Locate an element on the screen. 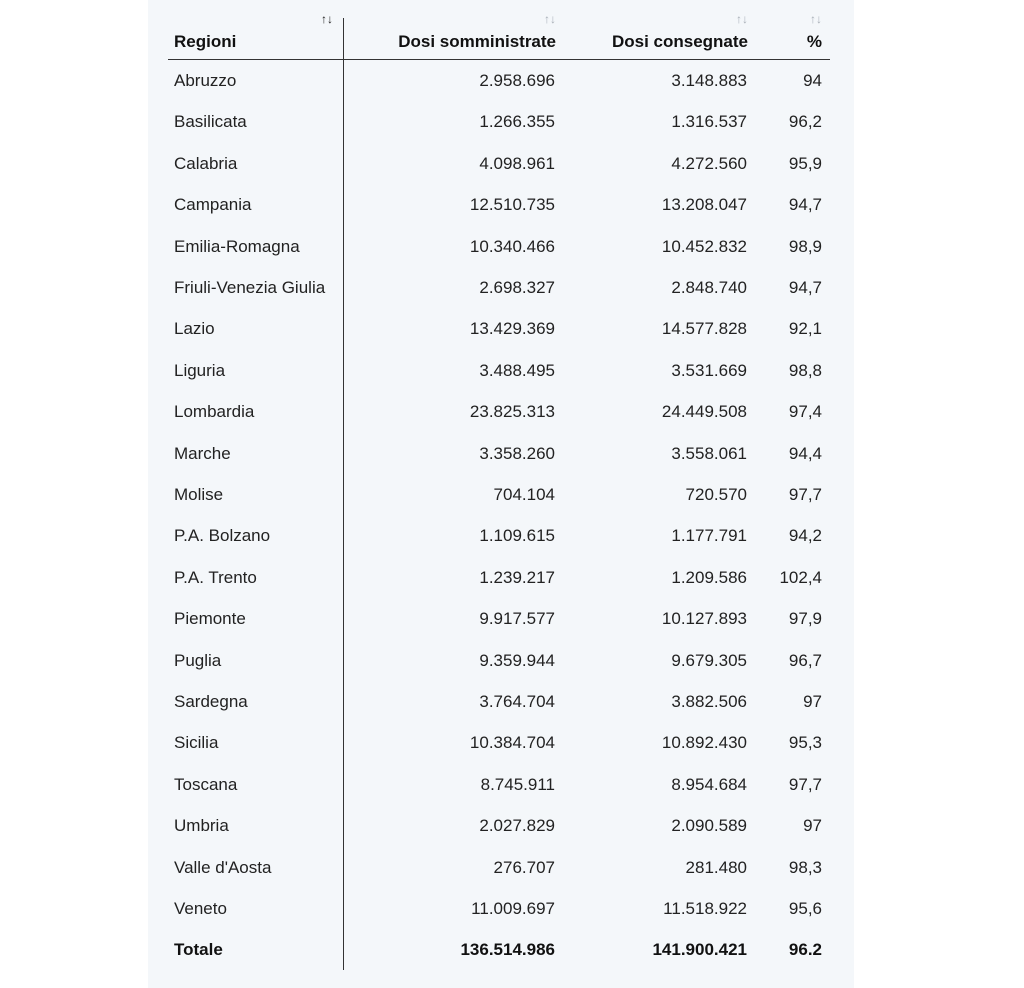 This screenshot has width=1024, height=988. region-cell: Friuli-Venezia Giulia is located at coordinates (250, 287).